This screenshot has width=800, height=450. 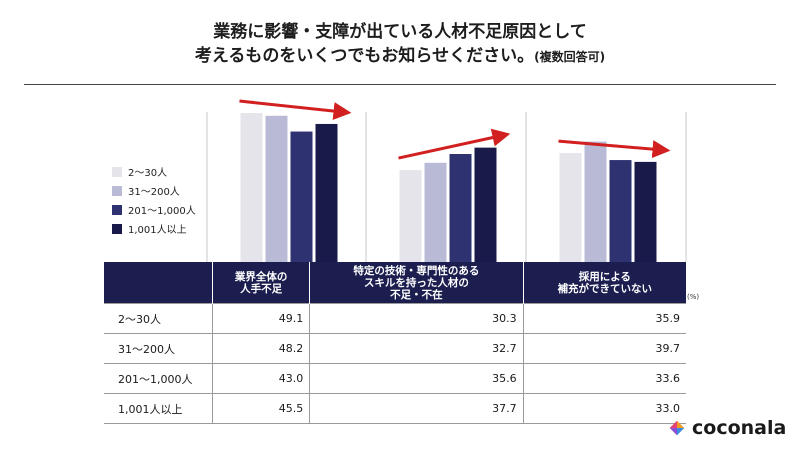 I want to click on table-row: 1,001人以上 45.5 37.7 33.0, so click(x=395, y=408).